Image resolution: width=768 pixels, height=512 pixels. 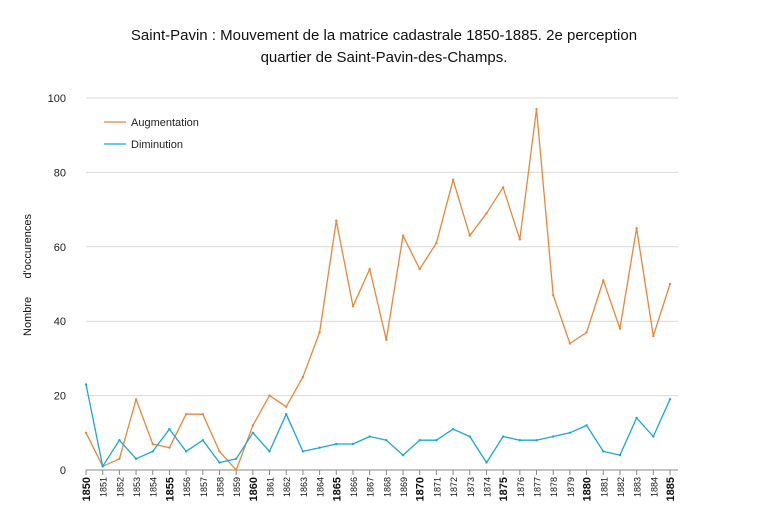 I want to click on x-tick-label-1884: 1884, so click(x=654, y=487).